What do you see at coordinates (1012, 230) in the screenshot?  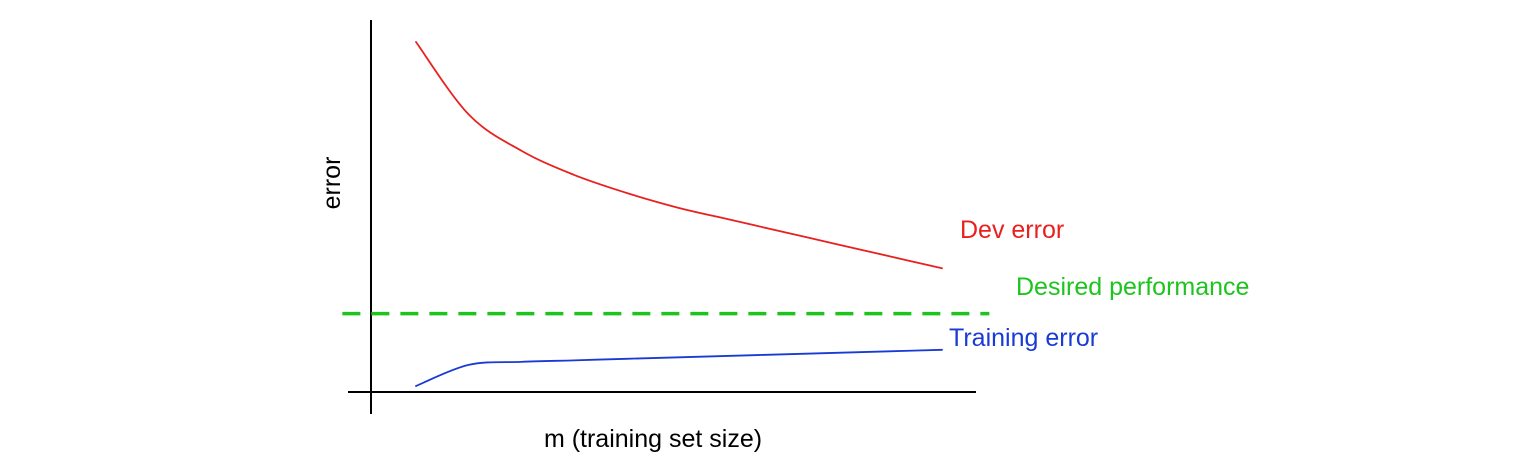 I see `dev-error-label: Dev error` at bounding box center [1012, 230].